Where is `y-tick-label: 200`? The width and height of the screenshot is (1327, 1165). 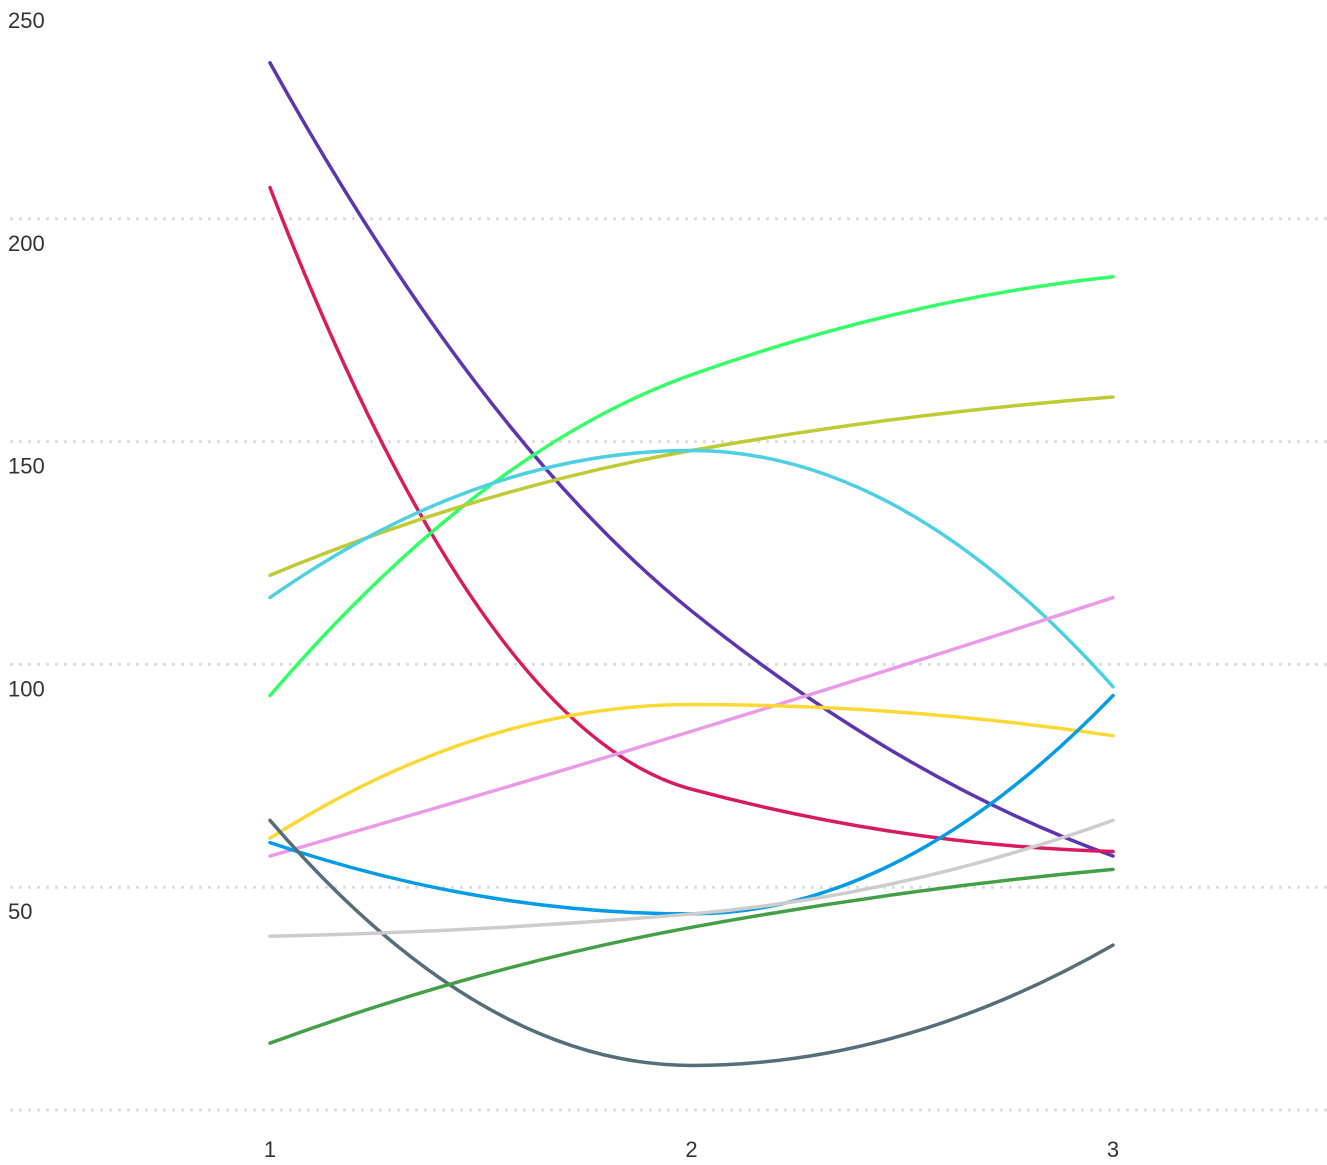
y-tick-label: 200 is located at coordinates (26, 243).